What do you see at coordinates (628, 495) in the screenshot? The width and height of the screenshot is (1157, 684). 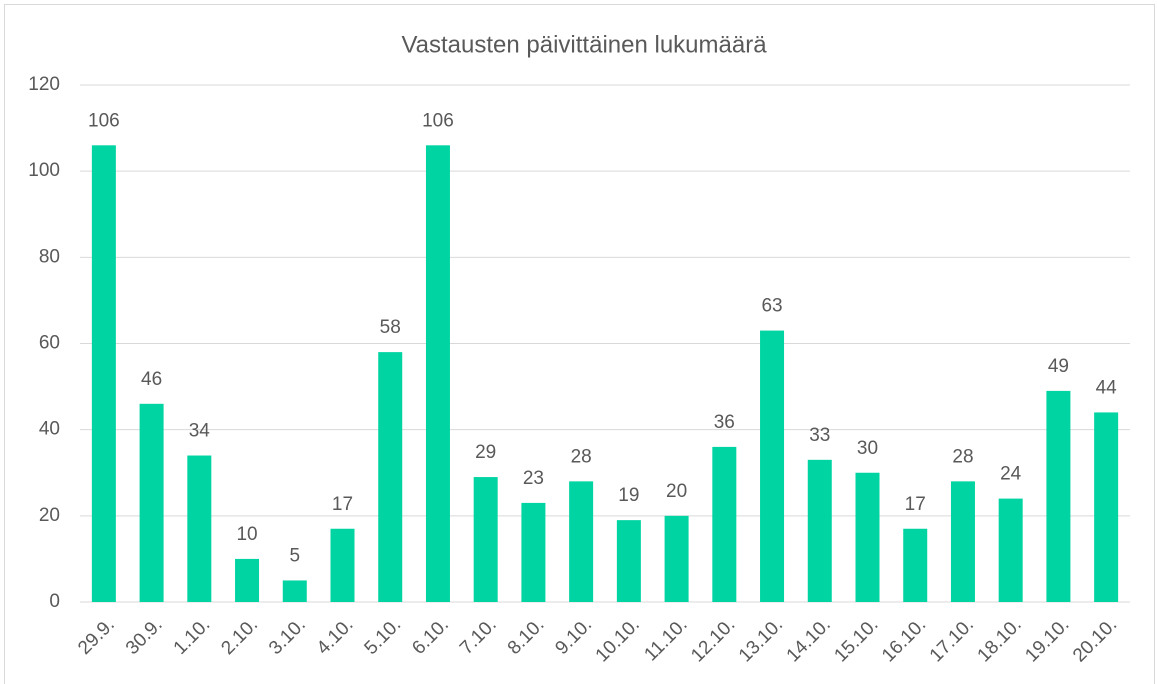 I see `data-label: 19` at bounding box center [628, 495].